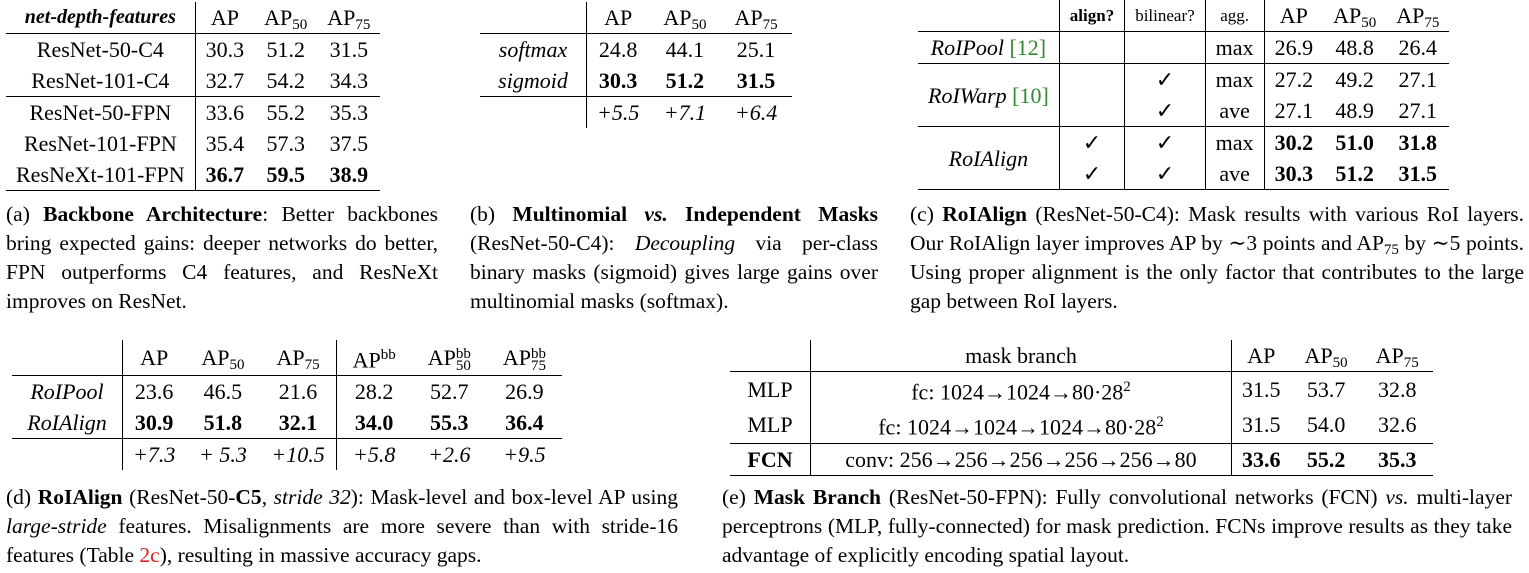  What do you see at coordinates (1017, 427) in the screenshot?
I see `mask-branch-spec: fc: 1024→1024→1024→80·28` at bounding box center [1017, 427].